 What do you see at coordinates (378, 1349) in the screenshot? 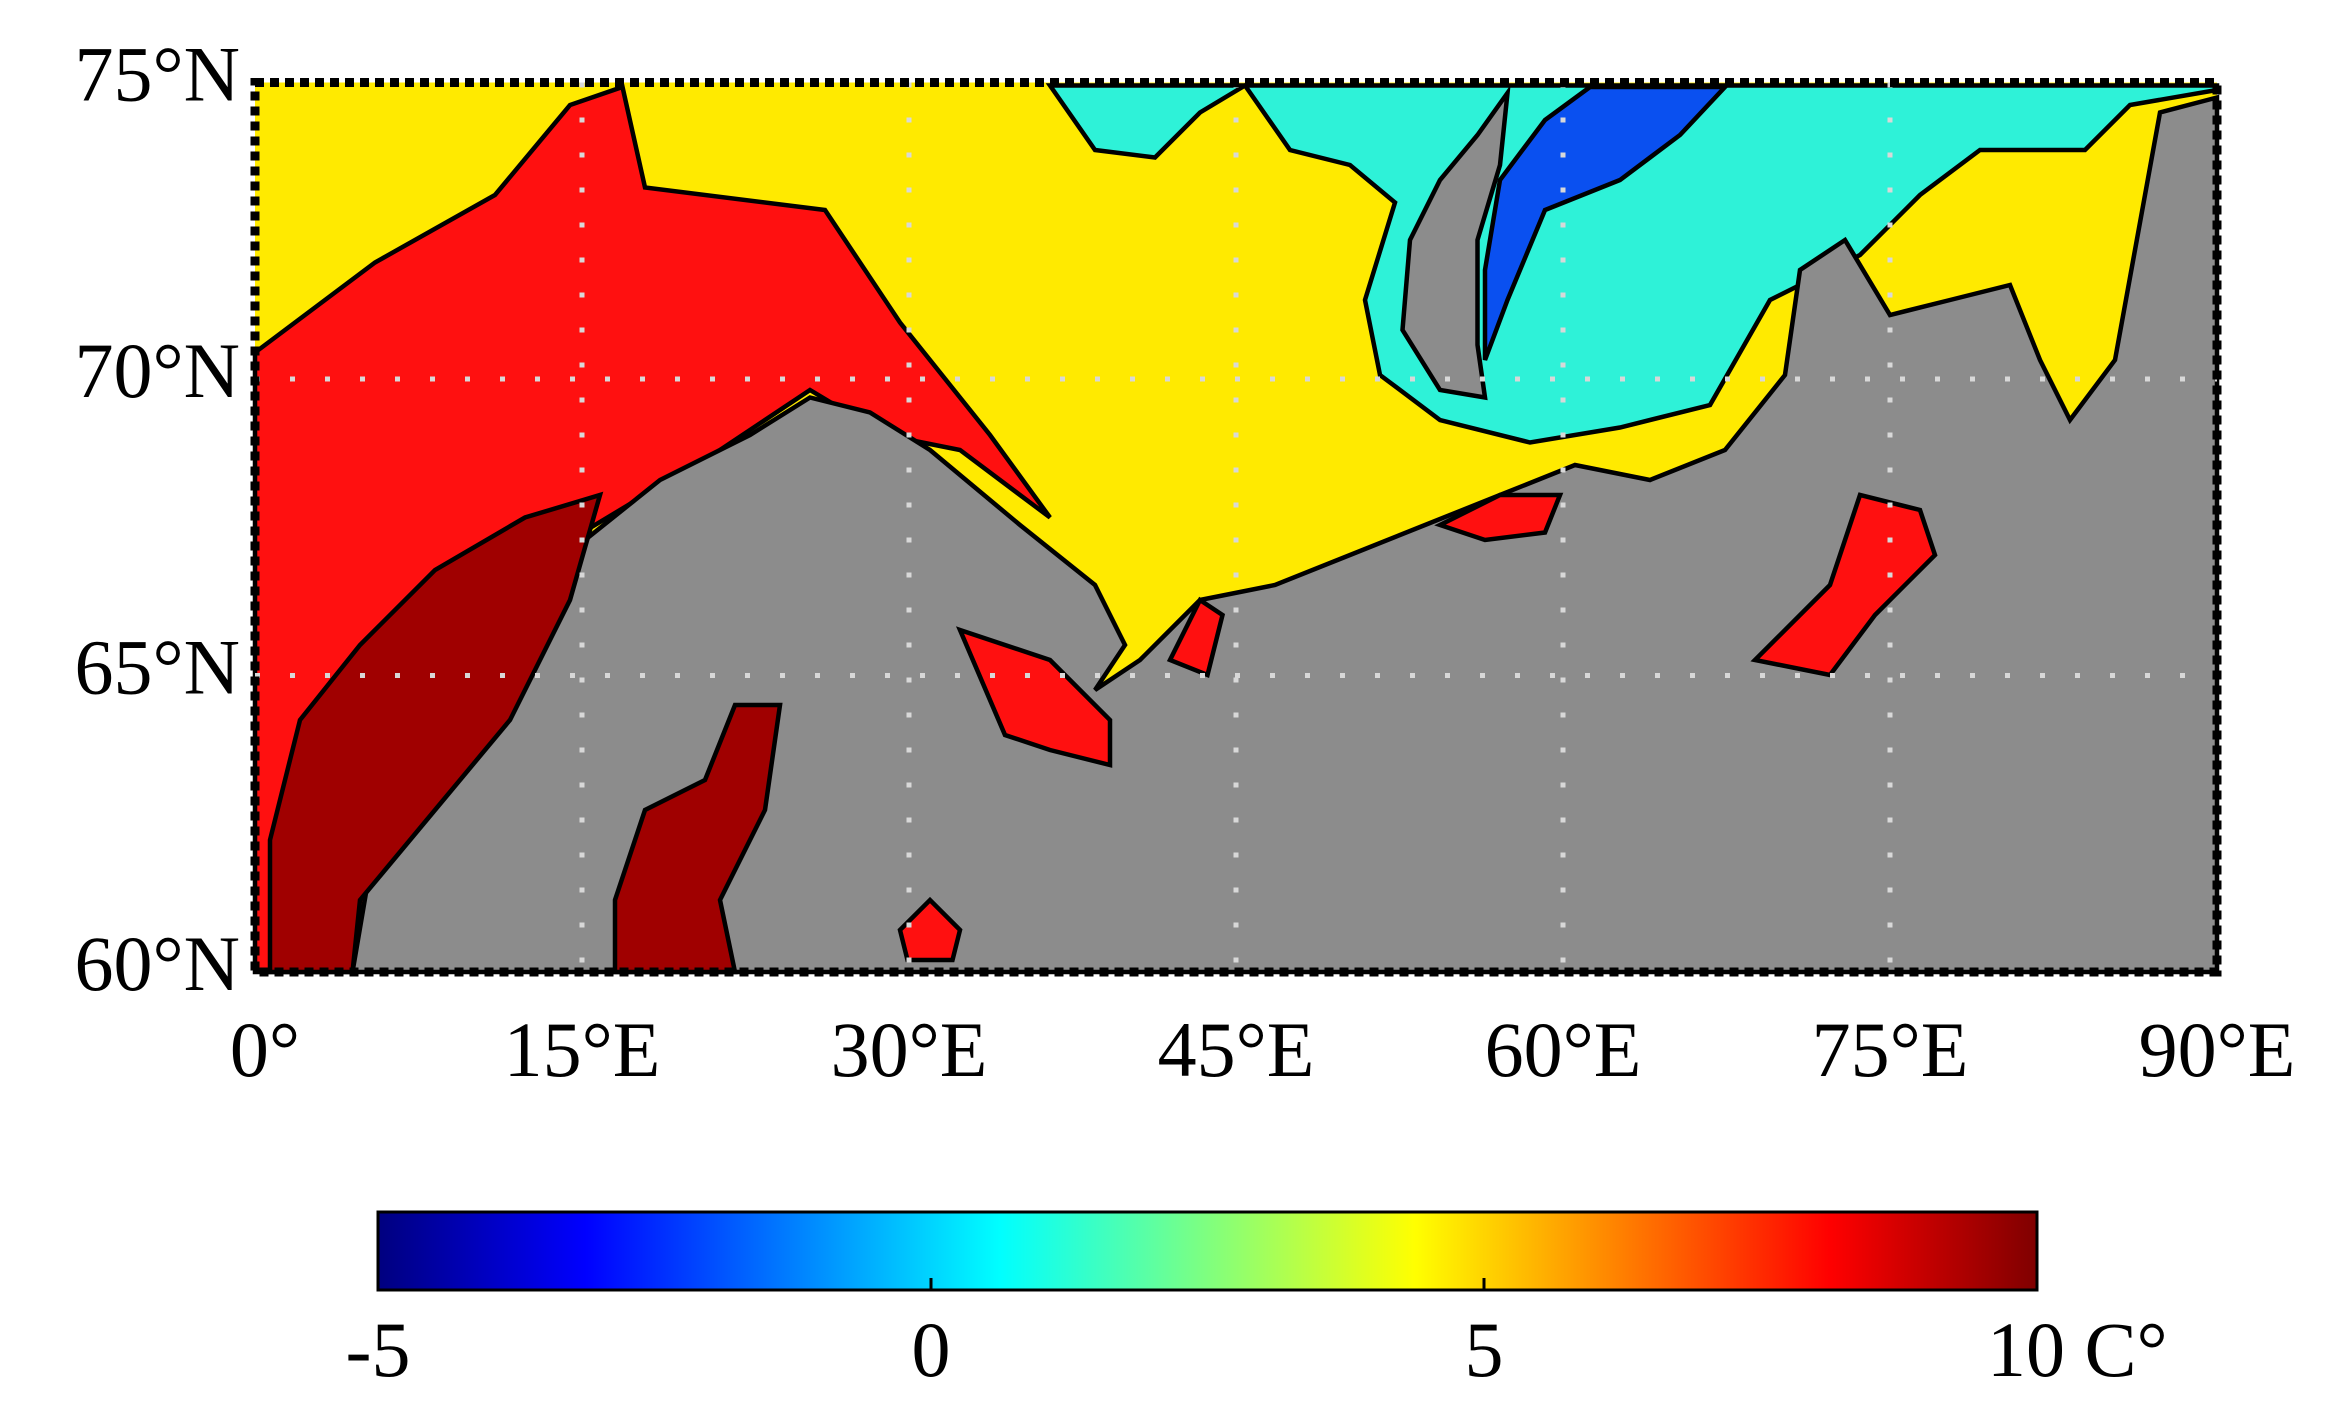
I see `colorbar-tick-label: -5` at bounding box center [378, 1349].